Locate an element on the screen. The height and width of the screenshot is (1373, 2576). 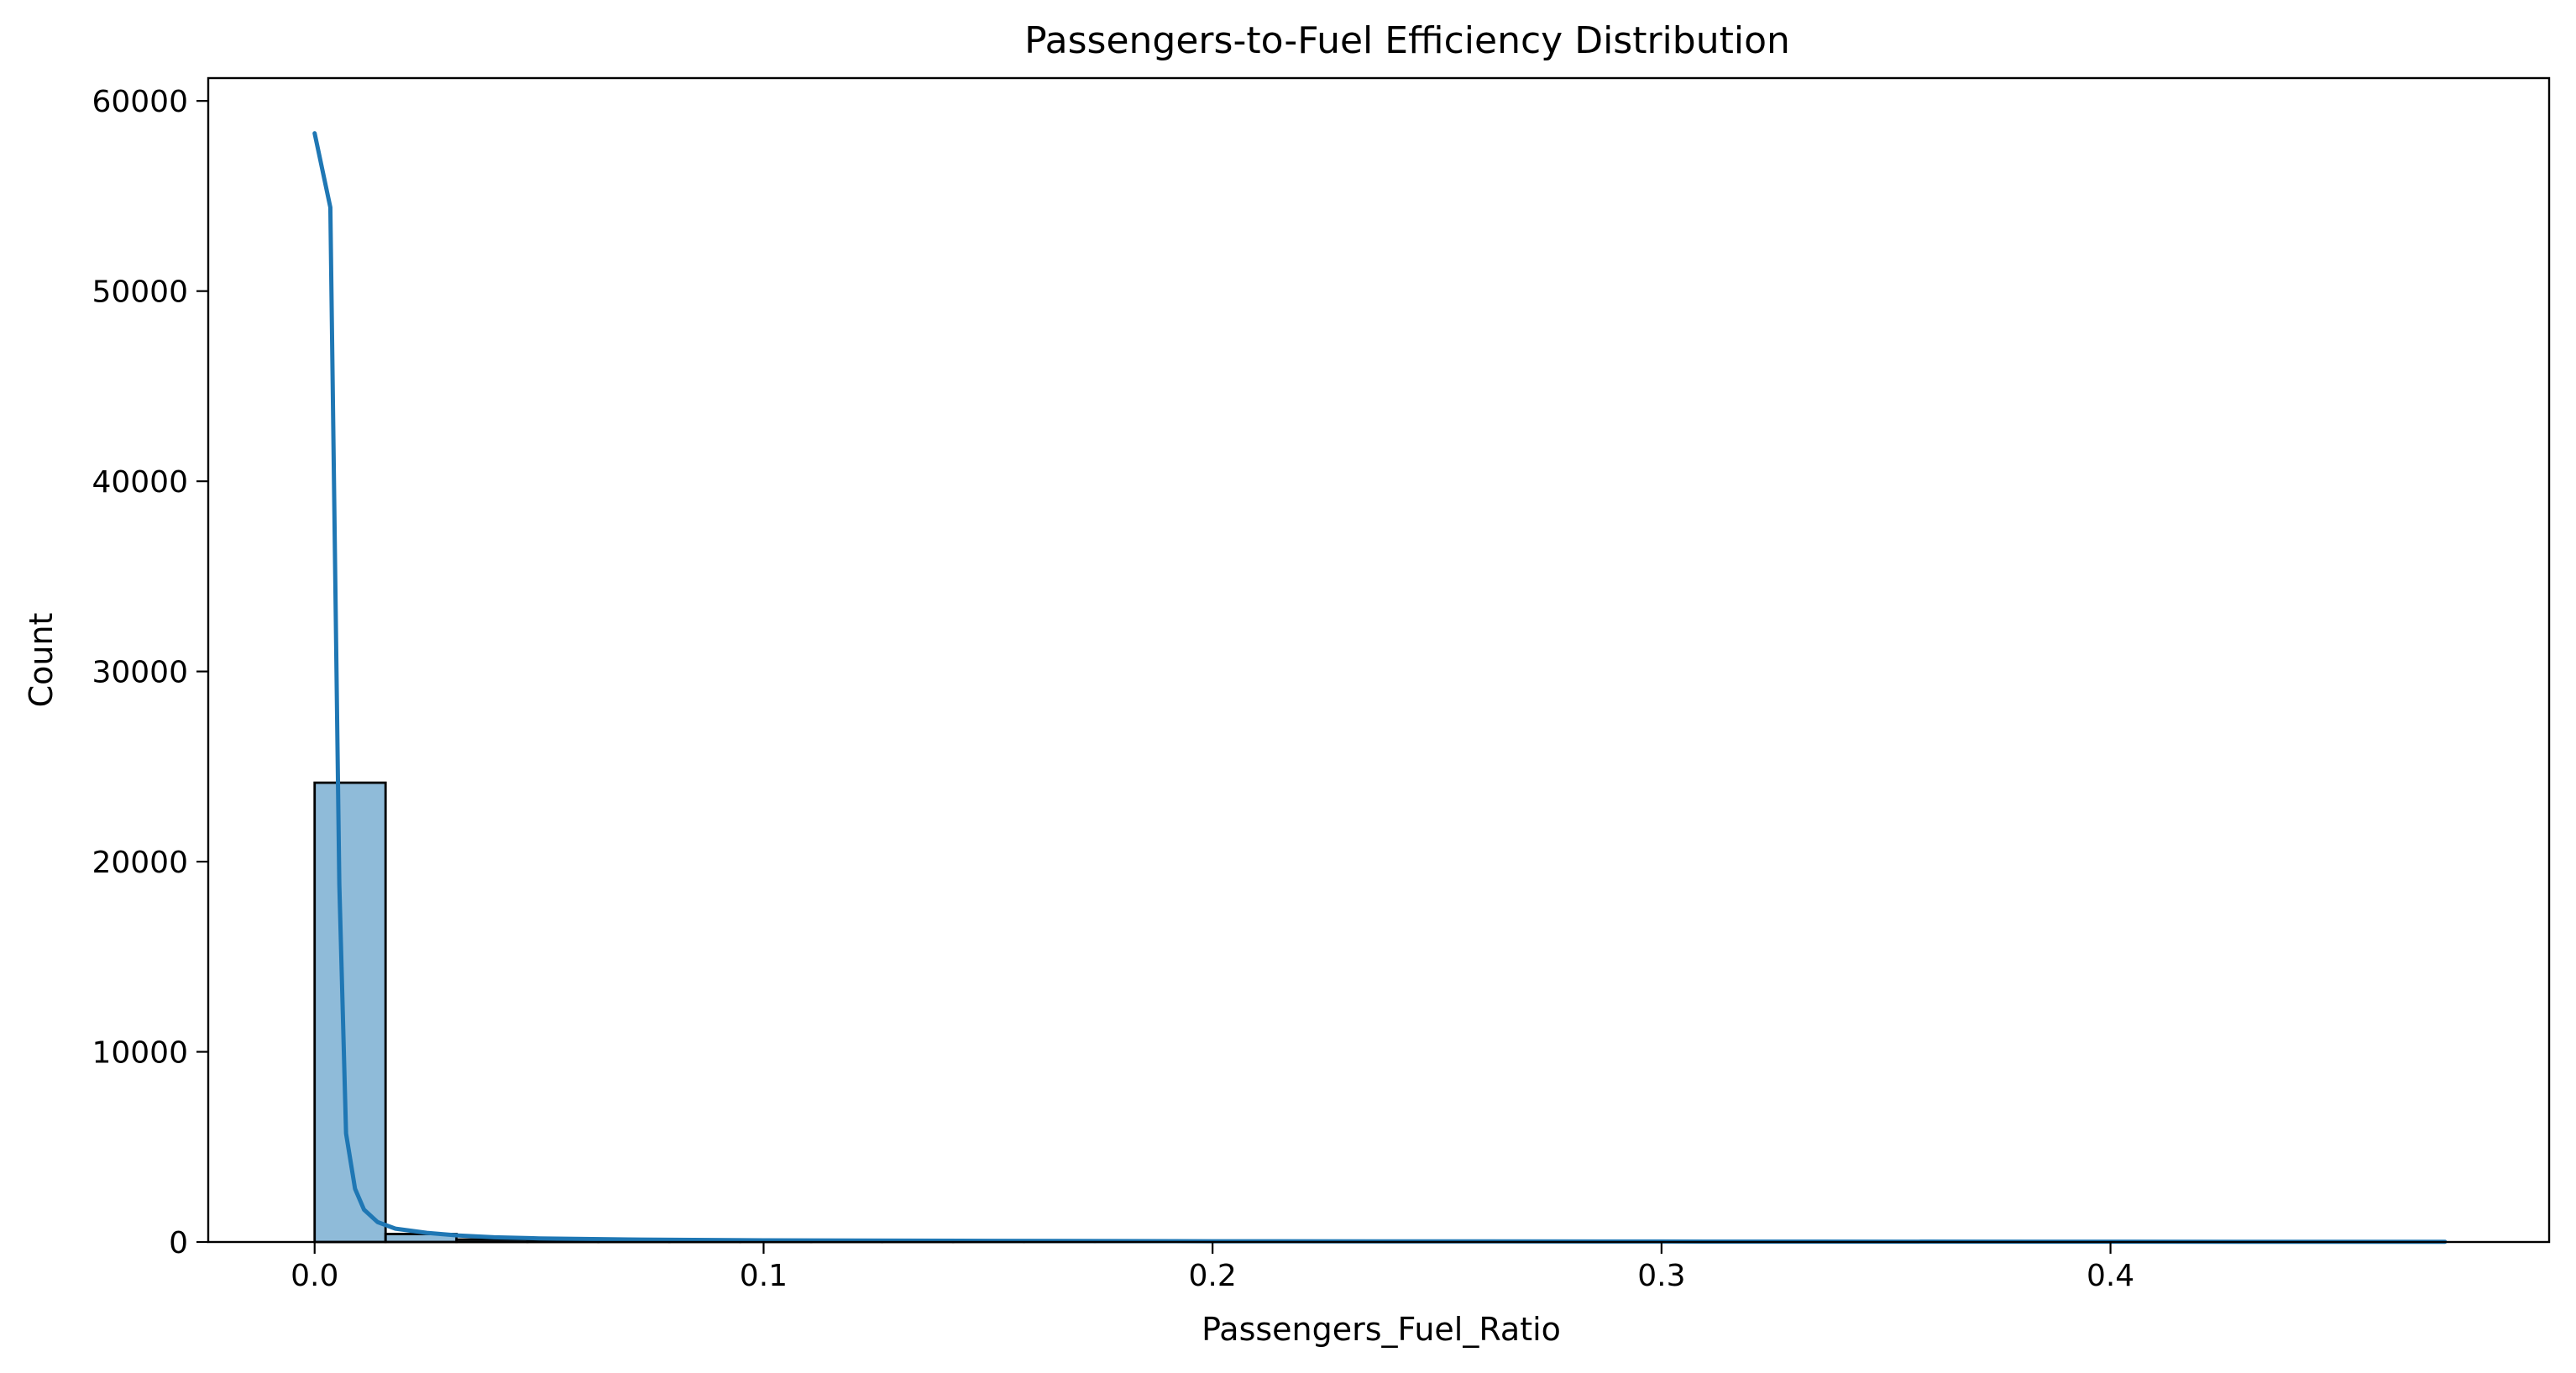
y-tick-label: 10000 is located at coordinates (140, 1053).